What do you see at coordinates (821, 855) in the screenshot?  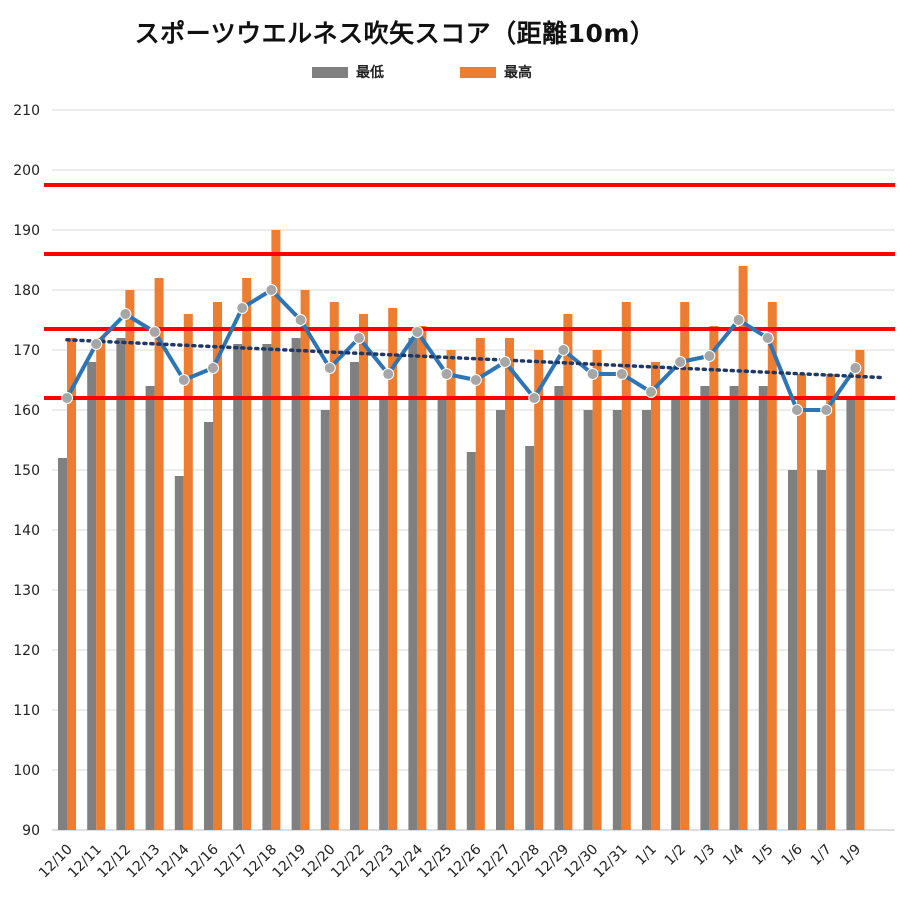 I see `x-tick-label: 1/7` at bounding box center [821, 855].